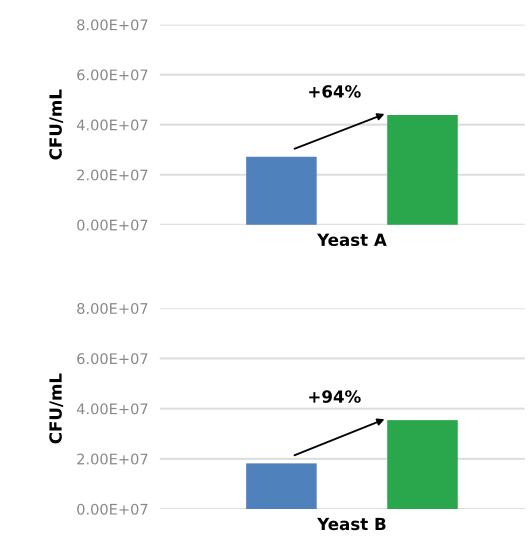 The width and height of the screenshot is (529, 547). I want to click on x-tick-label: Yeast A, so click(351, 240).